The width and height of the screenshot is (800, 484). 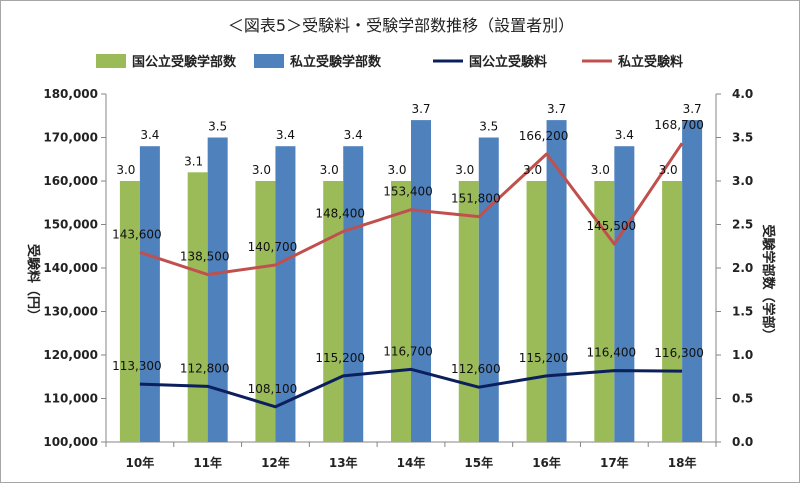 What do you see at coordinates (614, 462) in the screenshot?
I see `x-tick-label: 17年` at bounding box center [614, 462].